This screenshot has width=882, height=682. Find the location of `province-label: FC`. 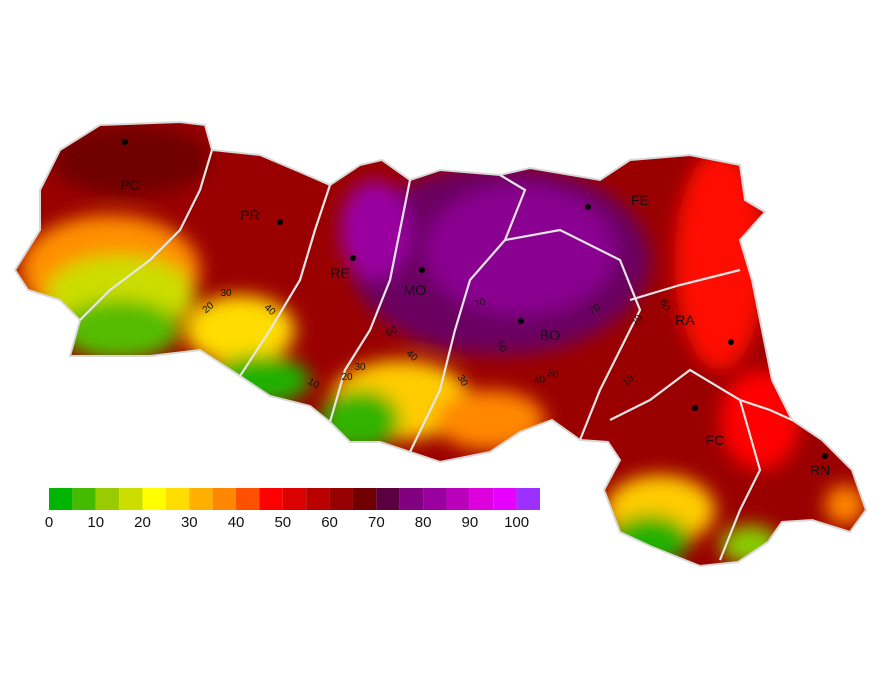

province-label: FC is located at coordinates (715, 440).